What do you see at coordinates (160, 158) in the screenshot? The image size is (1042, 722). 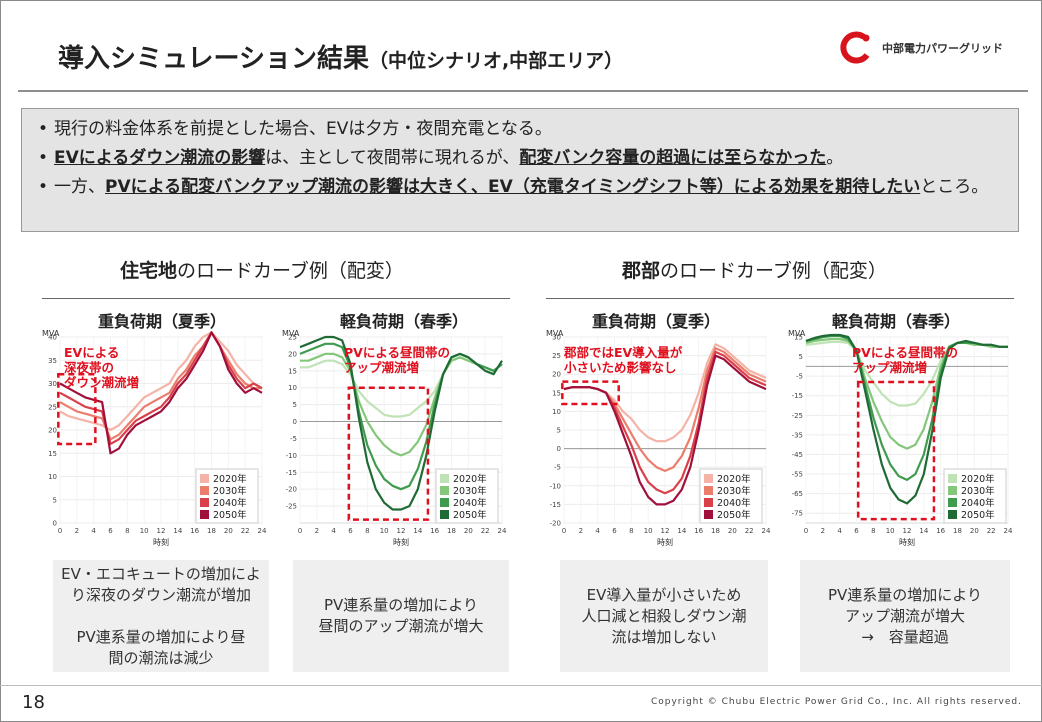 I see `bullet-segment: EVによるダウン潮流の影響` at bounding box center [160, 158].